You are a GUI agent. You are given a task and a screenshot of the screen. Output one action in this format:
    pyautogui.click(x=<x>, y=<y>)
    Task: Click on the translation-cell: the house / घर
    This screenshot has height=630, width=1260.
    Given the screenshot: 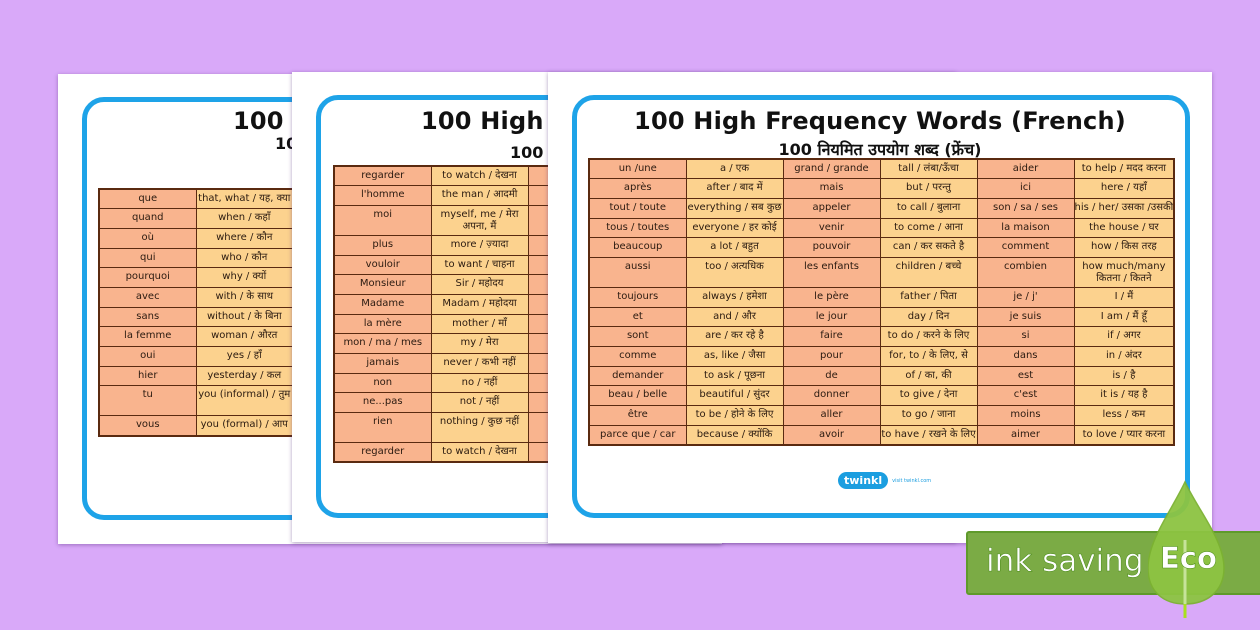 What is the action you would take?
    pyautogui.click(x=1124, y=228)
    